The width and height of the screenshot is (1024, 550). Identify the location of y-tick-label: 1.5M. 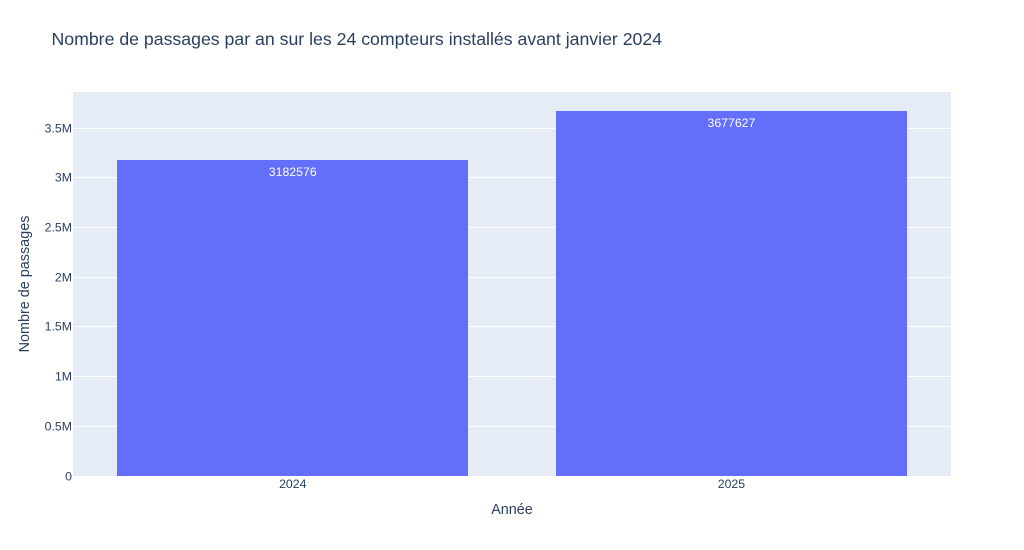
(58, 326).